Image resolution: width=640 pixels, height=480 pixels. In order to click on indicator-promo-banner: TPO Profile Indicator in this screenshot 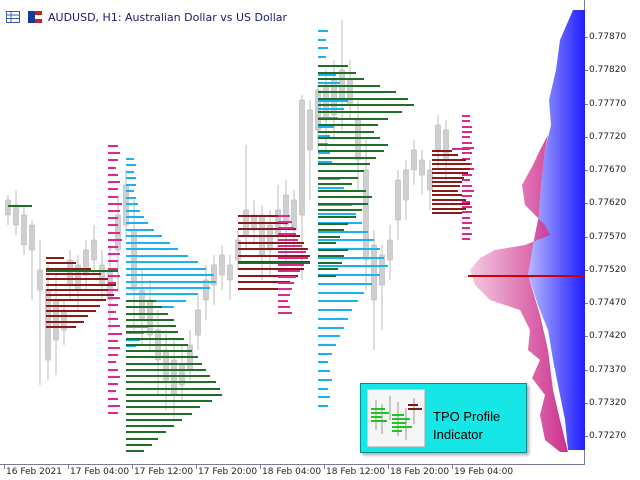, I will do `click(443, 418)`.